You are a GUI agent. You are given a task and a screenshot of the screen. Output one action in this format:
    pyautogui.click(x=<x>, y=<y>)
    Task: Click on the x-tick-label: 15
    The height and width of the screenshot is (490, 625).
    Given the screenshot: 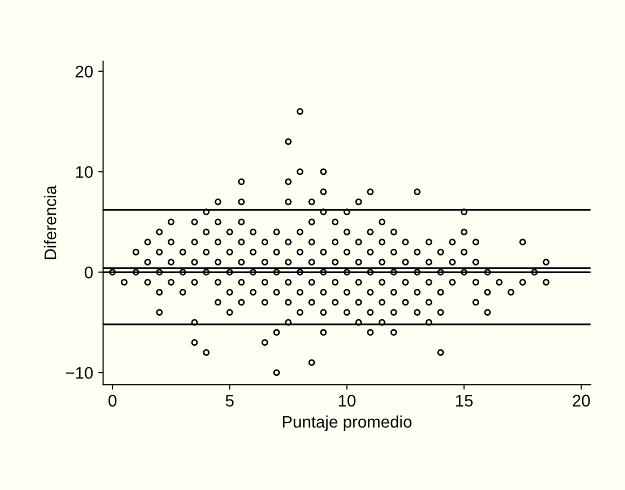 What is the action you would take?
    pyautogui.click(x=464, y=400)
    